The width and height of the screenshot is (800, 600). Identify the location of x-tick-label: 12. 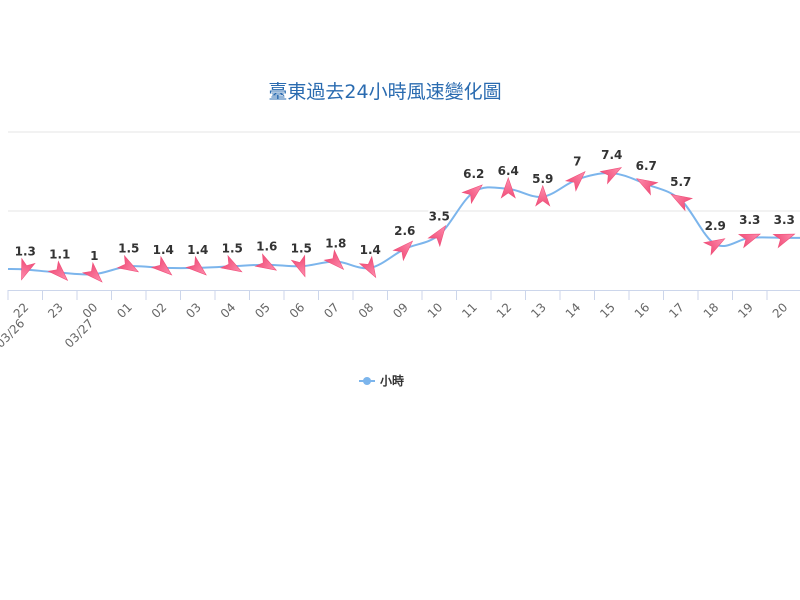
(504, 310).